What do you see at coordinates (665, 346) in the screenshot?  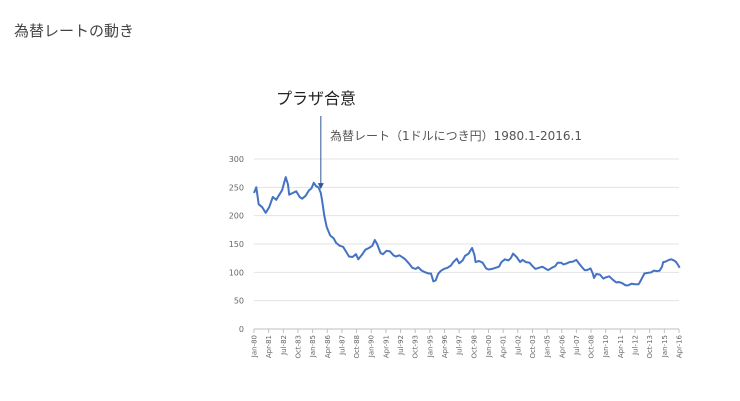 I see `x-tick-label: Jan-15` at bounding box center [665, 346].